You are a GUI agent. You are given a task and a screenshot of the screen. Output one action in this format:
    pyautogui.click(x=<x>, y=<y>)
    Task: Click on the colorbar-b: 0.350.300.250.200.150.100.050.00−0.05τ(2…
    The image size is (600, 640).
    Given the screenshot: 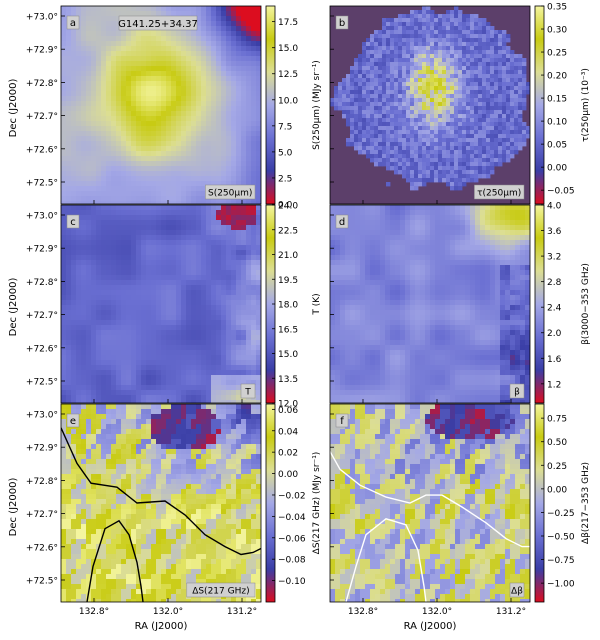 What is the action you would take?
    pyautogui.click(x=562, y=104)
    